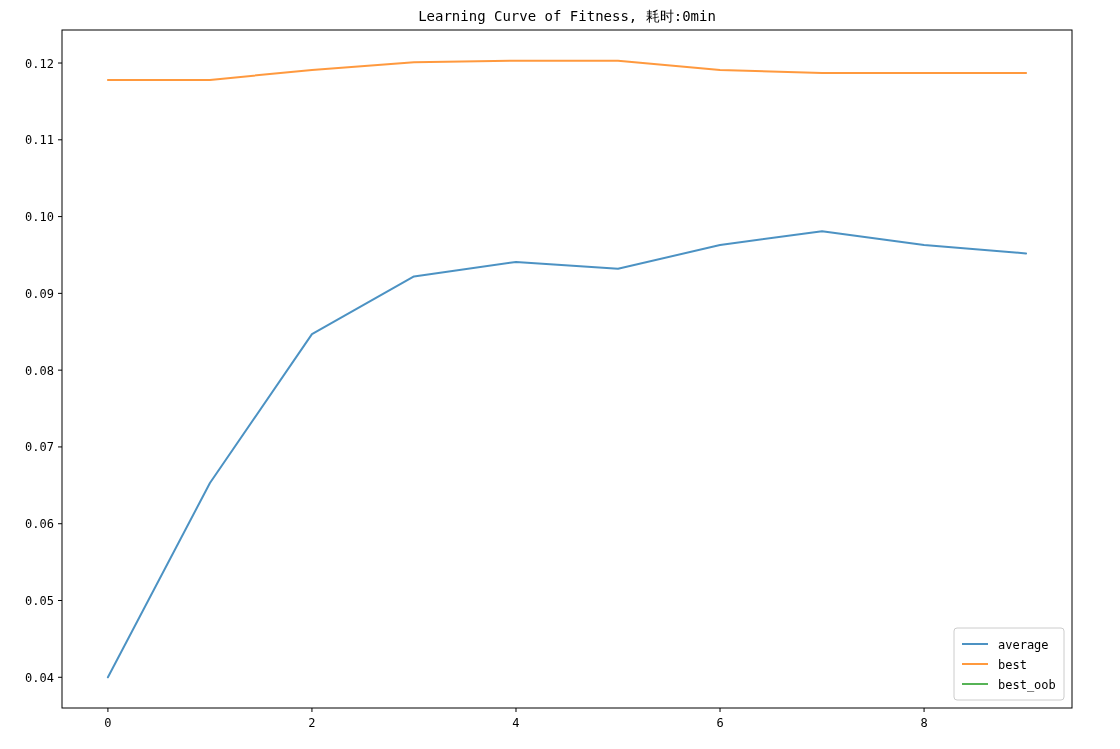  What do you see at coordinates (567, 70) in the screenshot?
I see `line-series` at bounding box center [567, 70].